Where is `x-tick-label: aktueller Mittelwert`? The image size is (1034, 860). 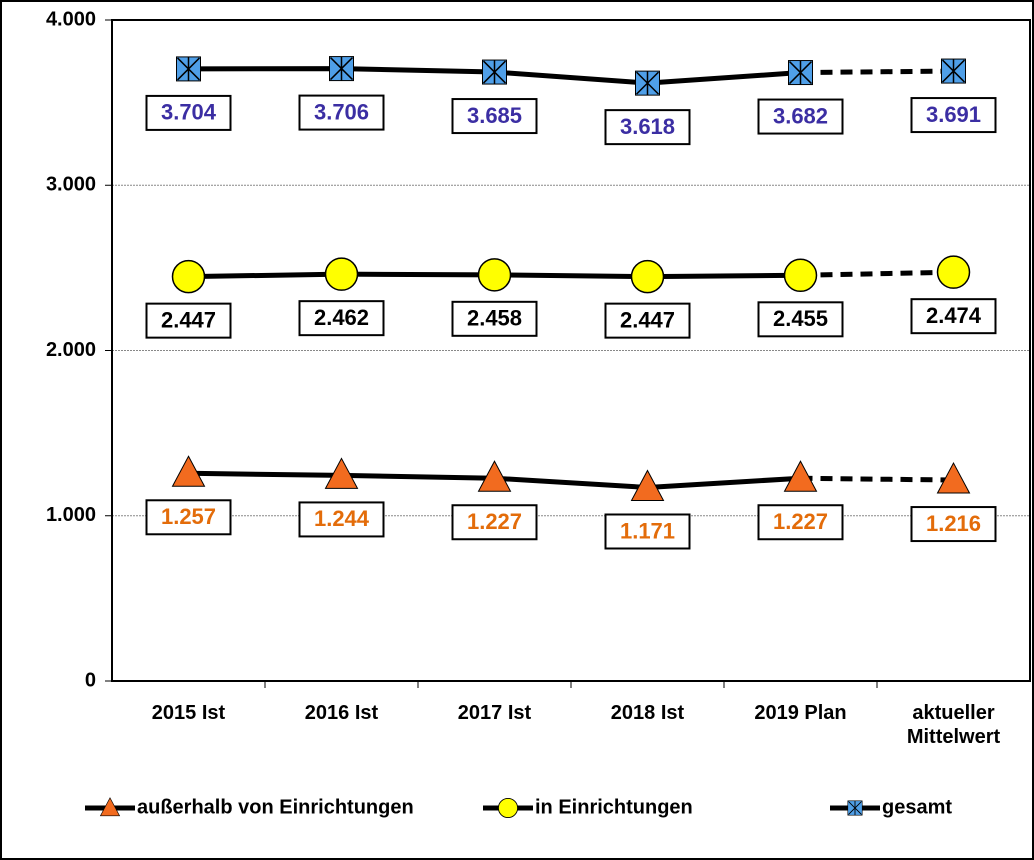 x-tick-label: aktueller Mittelwert is located at coordinates (953, 725).